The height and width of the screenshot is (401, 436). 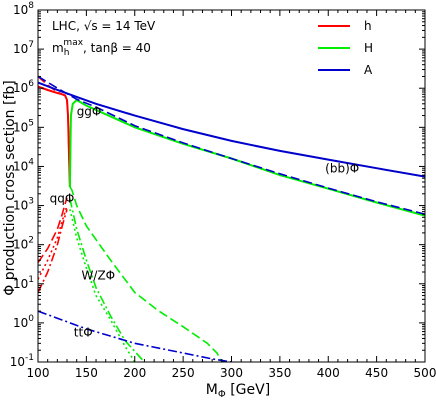 What do you see at coordinates (23, 87) in the screenshot?
I see `y-tick-label: 10⁶` at bounding box center [23, 87].